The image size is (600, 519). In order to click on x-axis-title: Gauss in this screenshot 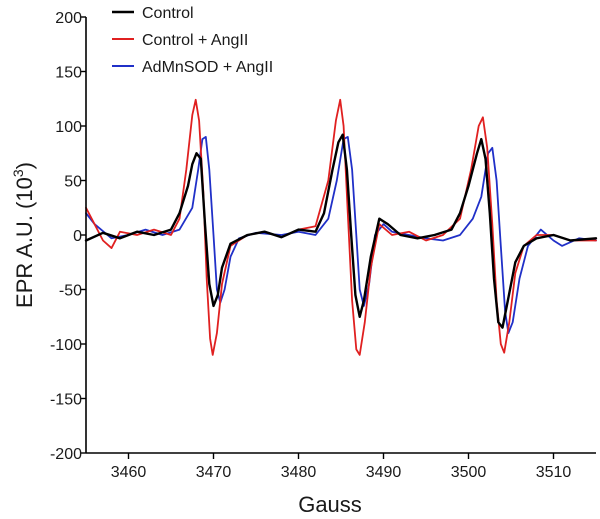, I will do `click(330, 504)`.